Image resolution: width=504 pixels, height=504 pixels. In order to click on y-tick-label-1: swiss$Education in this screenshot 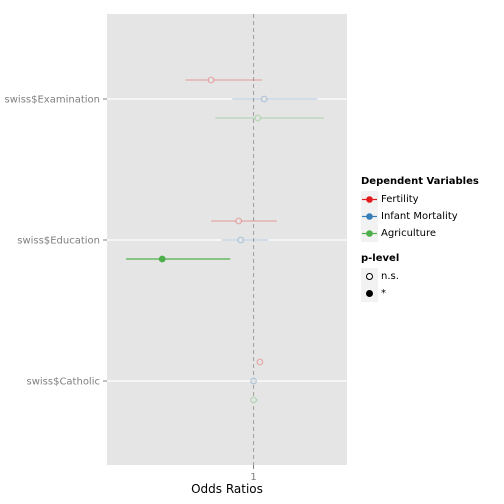, I will do `click(58, 241)`.